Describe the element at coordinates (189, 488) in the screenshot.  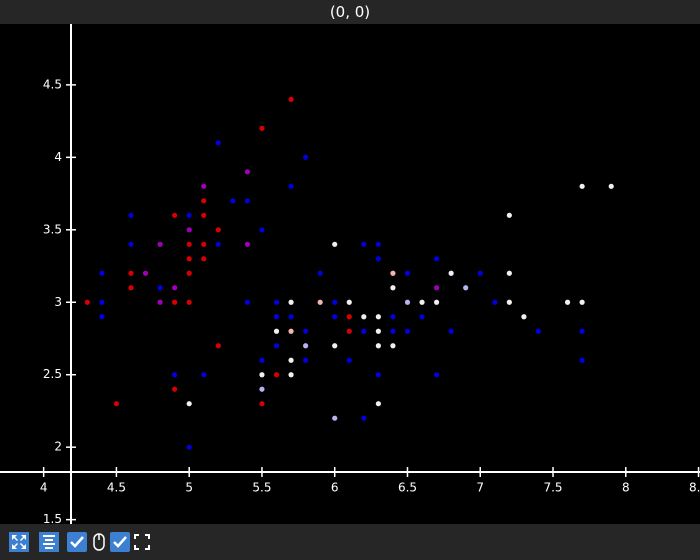
I see `x-tick-label: 5` at that location.